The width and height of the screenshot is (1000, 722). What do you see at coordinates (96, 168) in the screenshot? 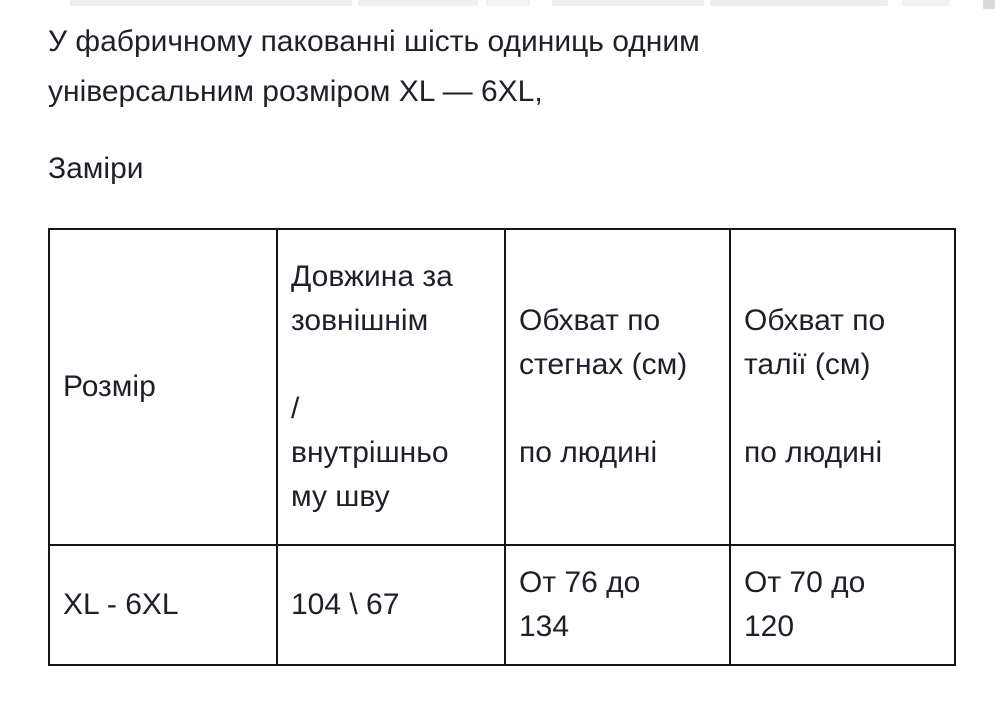
I see `measurements-heading: Заміри` at bounding box center [96, 168].